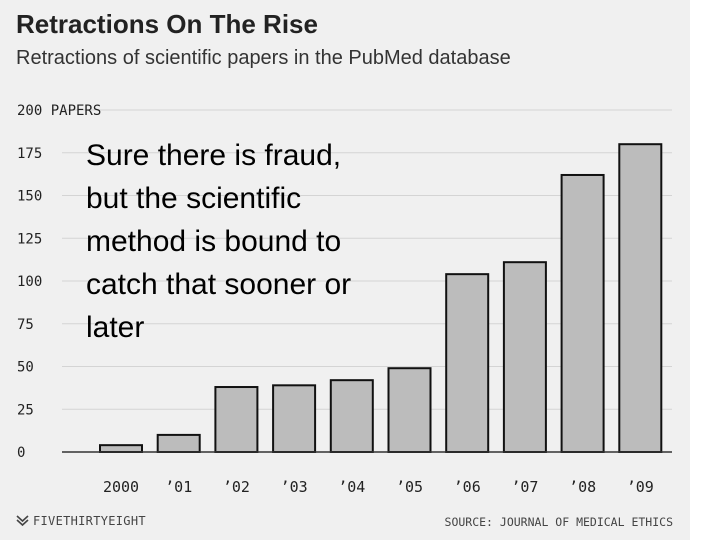  What do you see at coordinates (29, 239) in the screenshot?
I see `y-tick-label: 125` at bounding box center [29, 239].